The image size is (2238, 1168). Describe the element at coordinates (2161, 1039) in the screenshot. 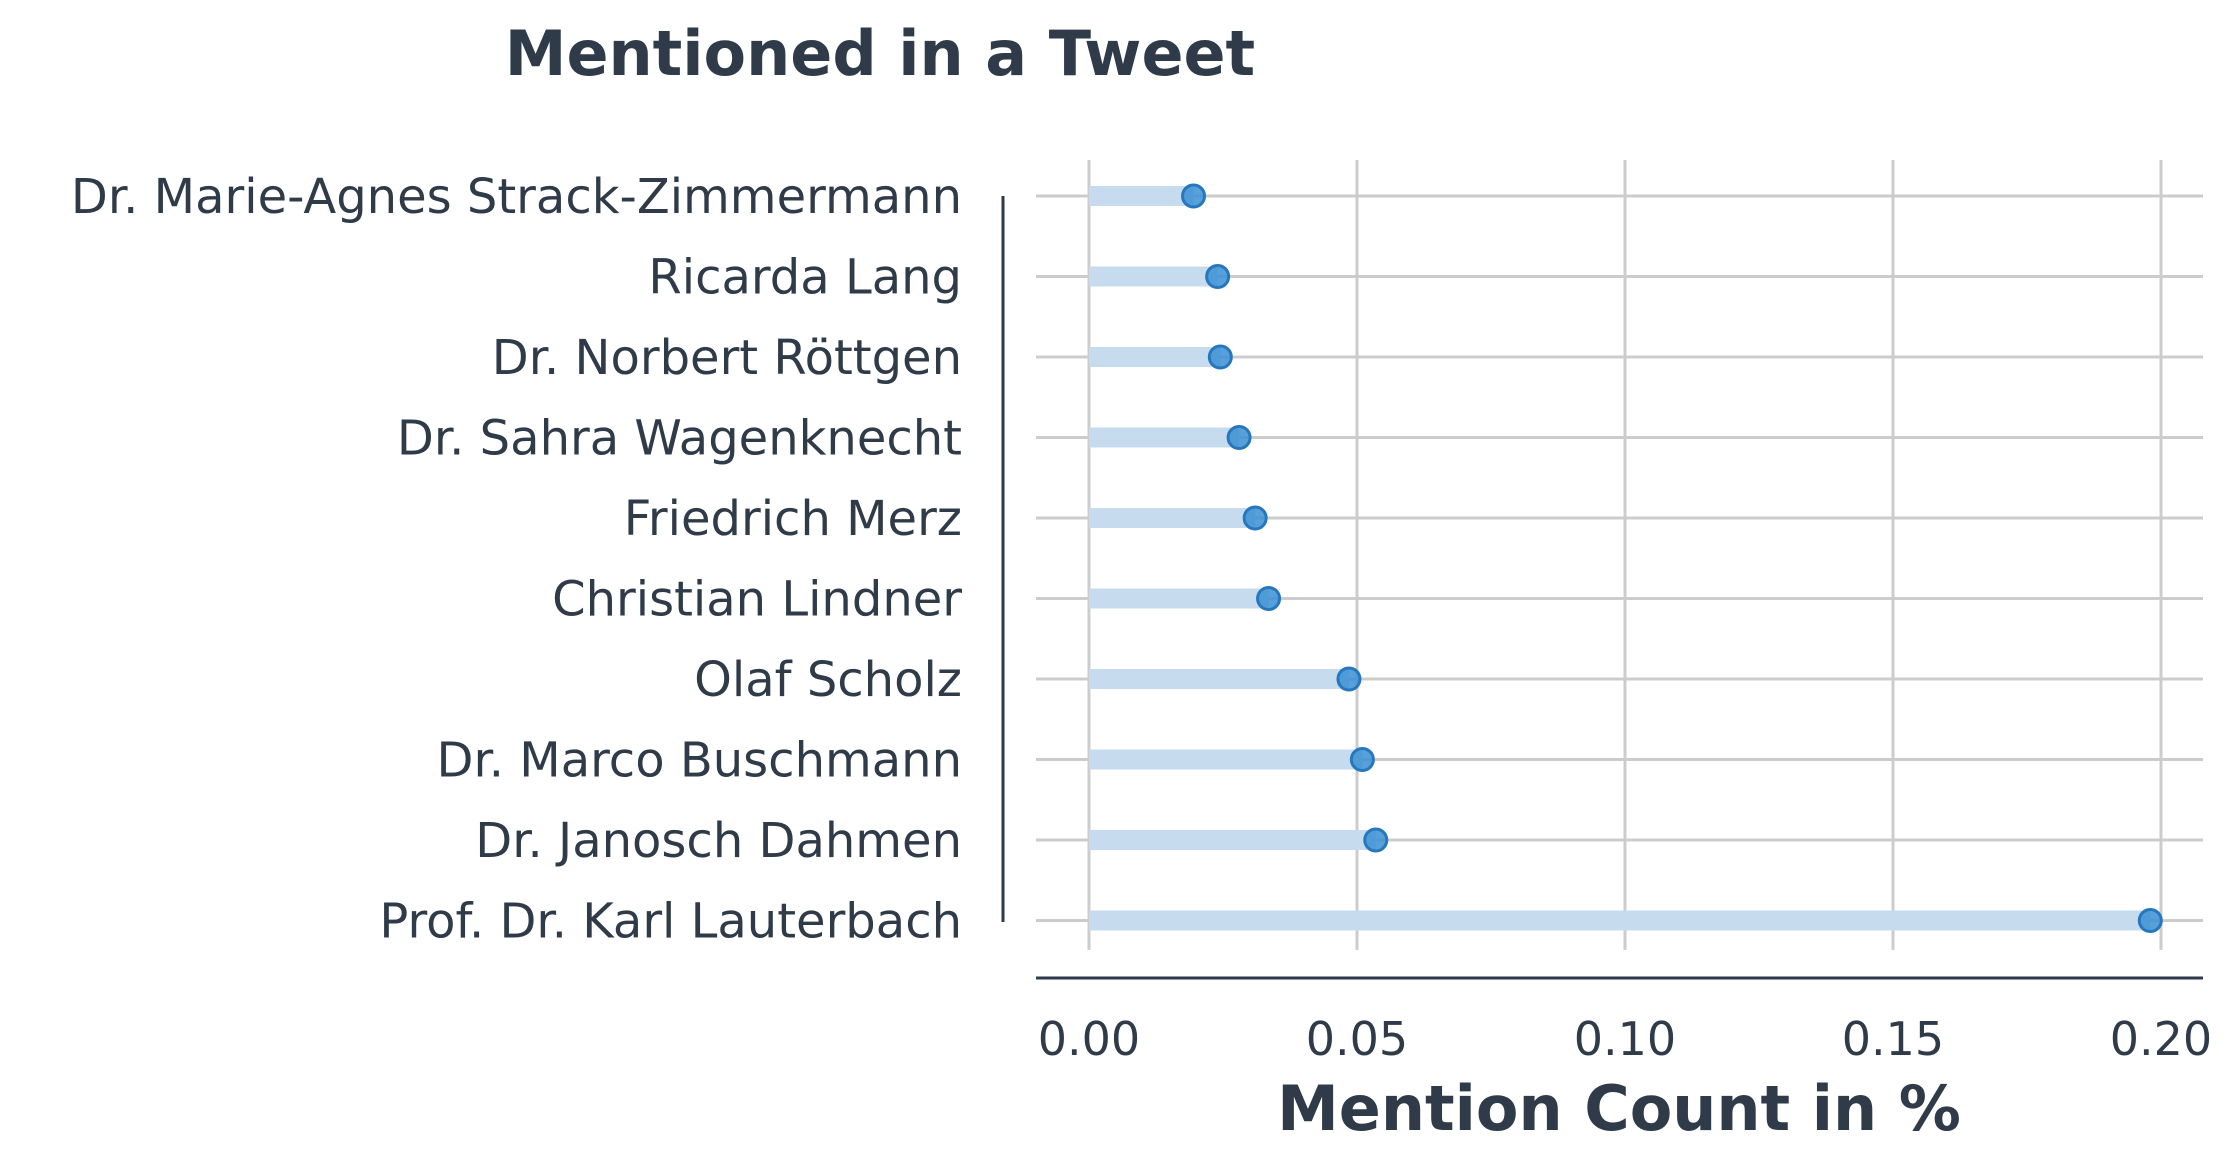

I see `x-tick-label: 0.20` at that location.